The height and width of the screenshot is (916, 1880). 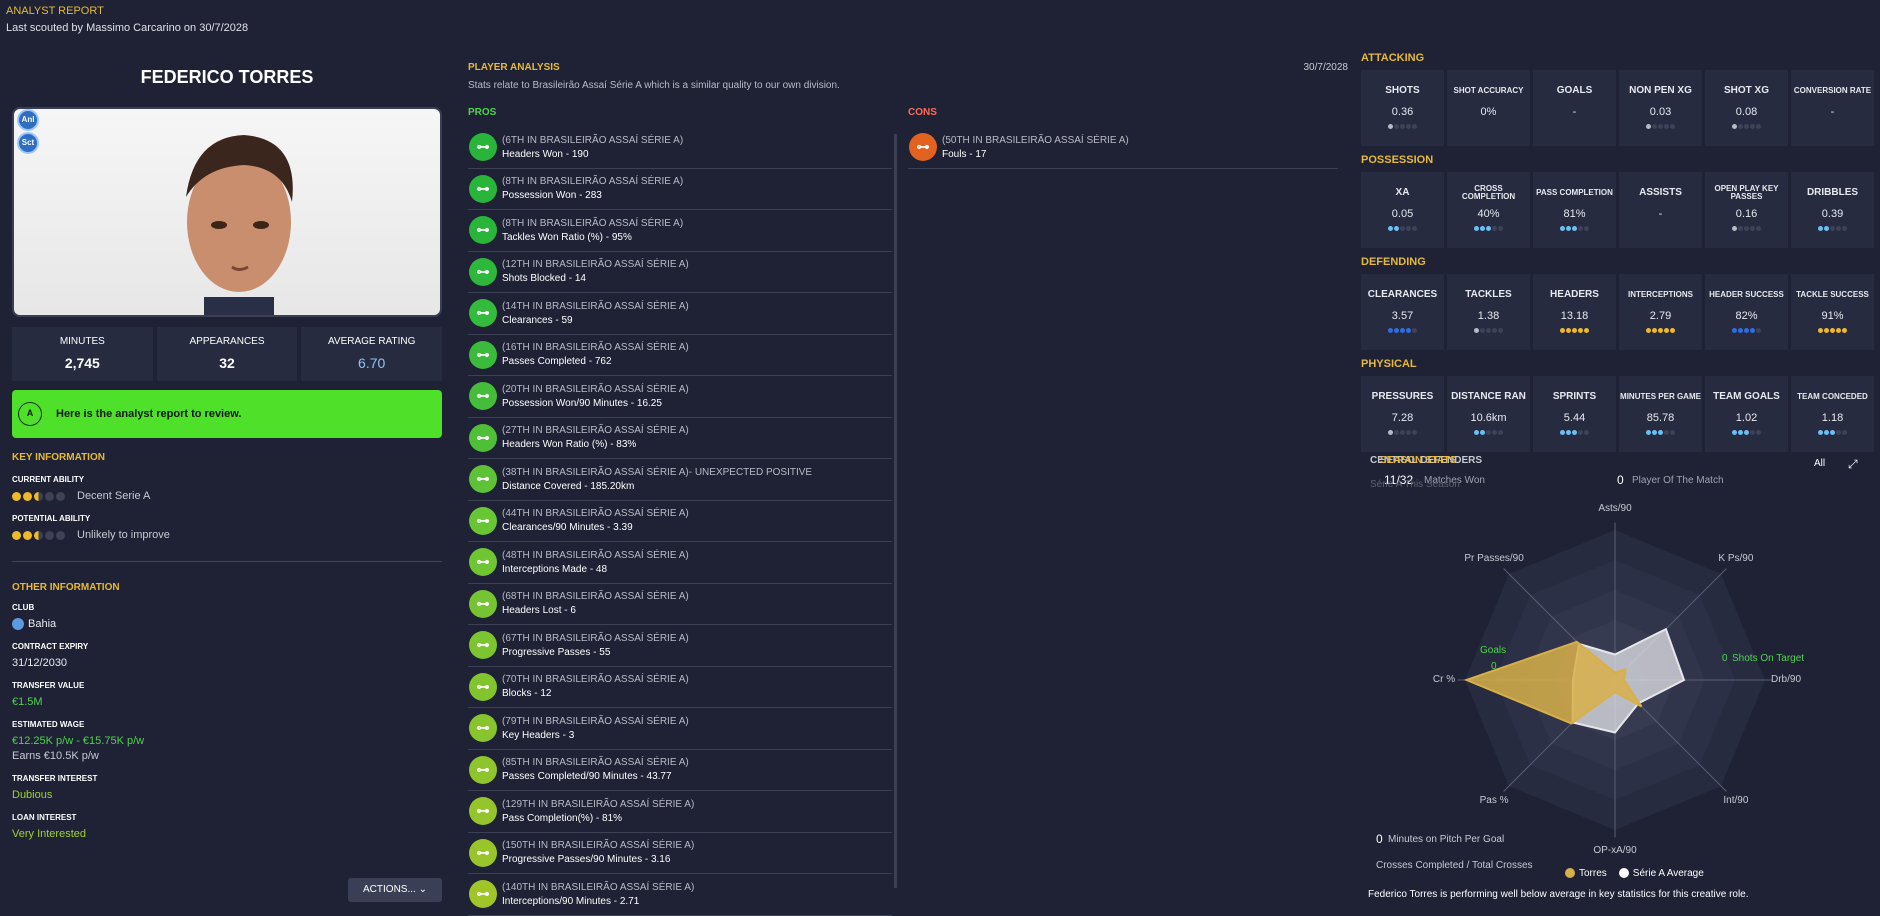 What do you see at coordinates (1660, 396) in the screenshot?
I see `stat-card-label: MINUTES PER GAME` at bounding box center [1660, 396].